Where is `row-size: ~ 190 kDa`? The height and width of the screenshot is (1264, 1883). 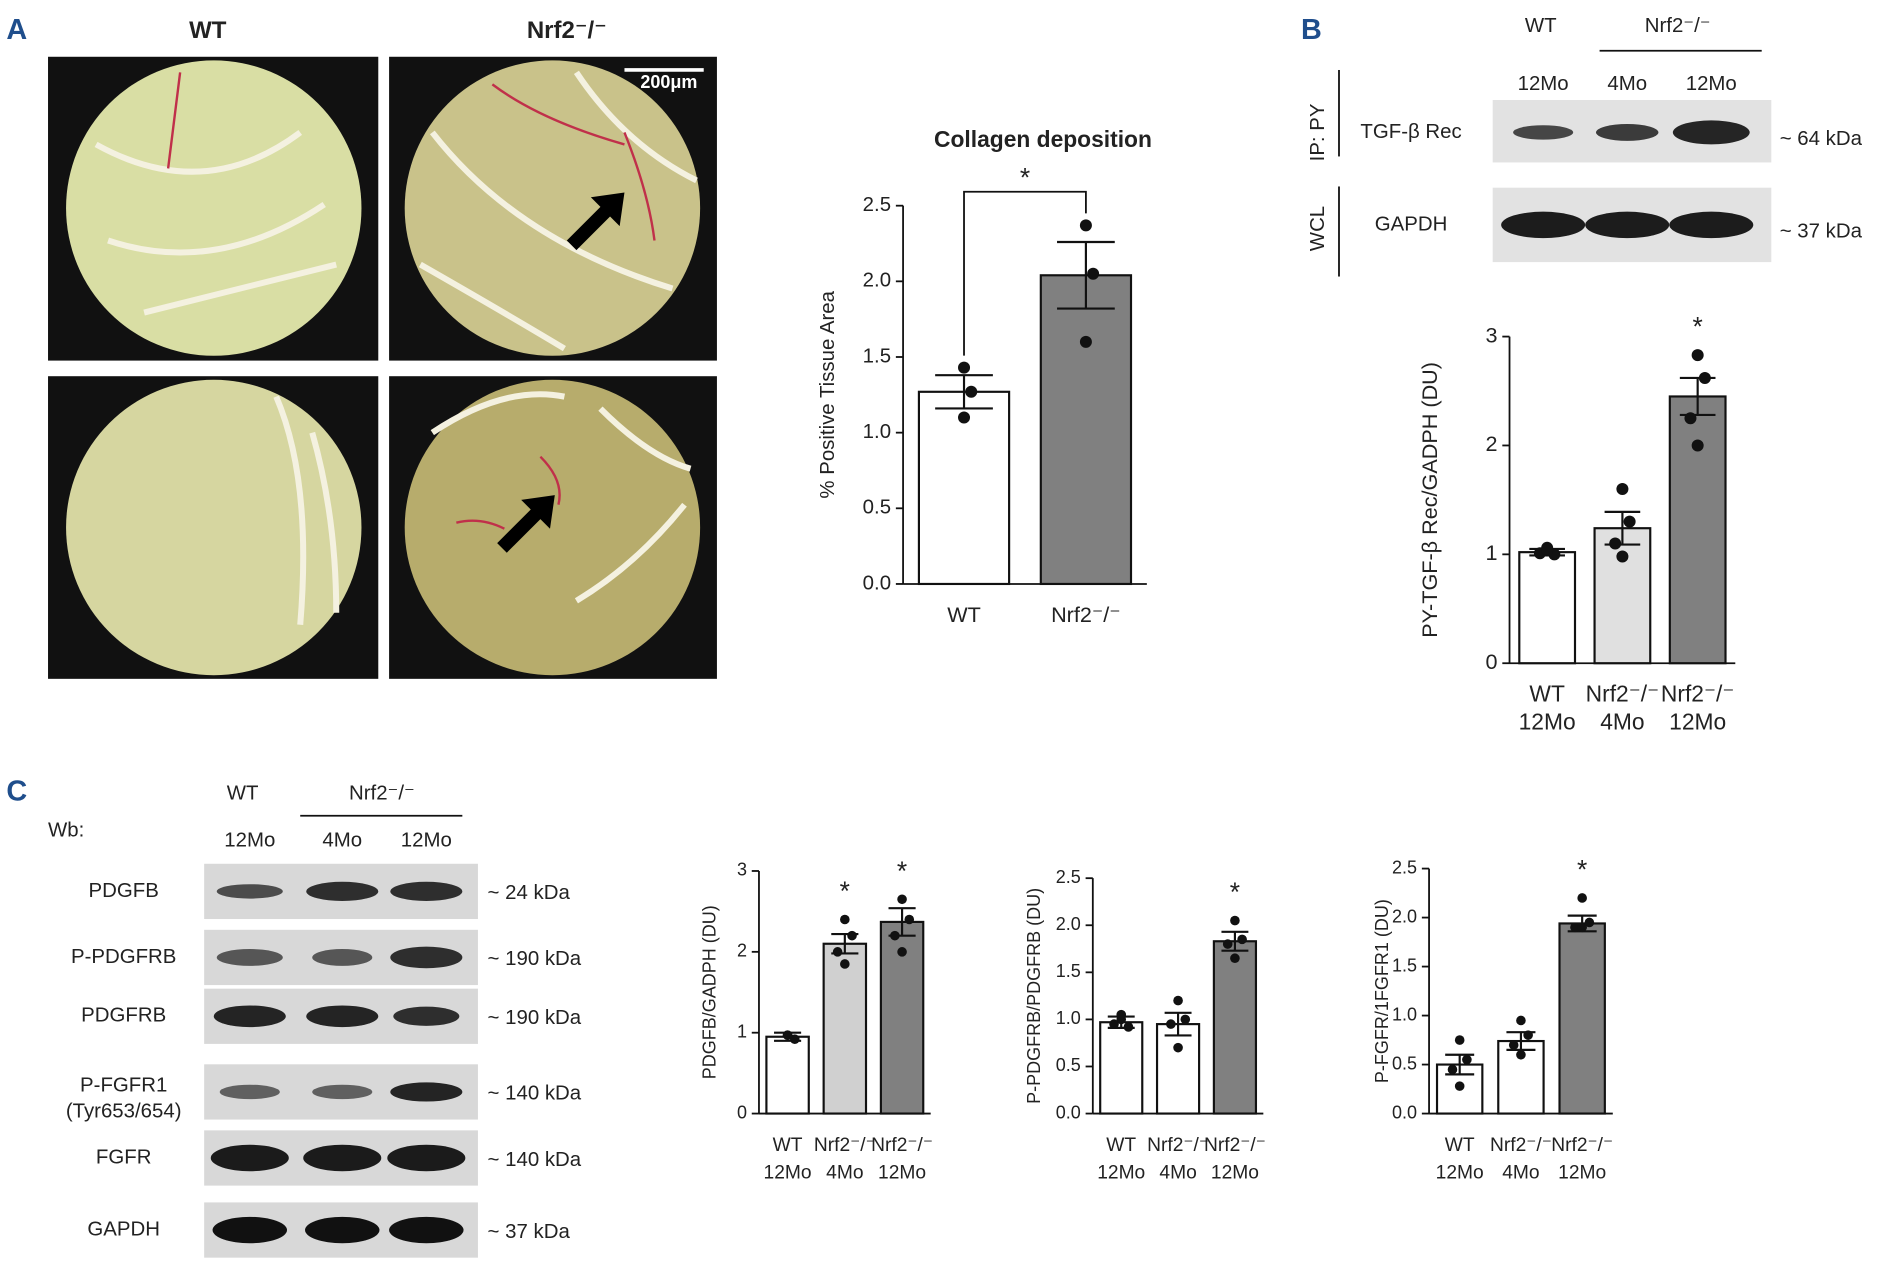
row-size: ~ 190 kDa is located at coordinates (535, 959).